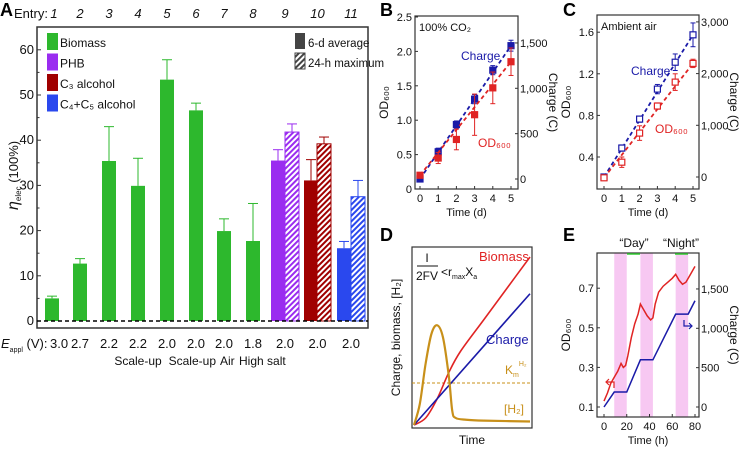  Describe the element at coordinates (27, 139) in the screenshot. I see `y-tick-label: 40` at that location.